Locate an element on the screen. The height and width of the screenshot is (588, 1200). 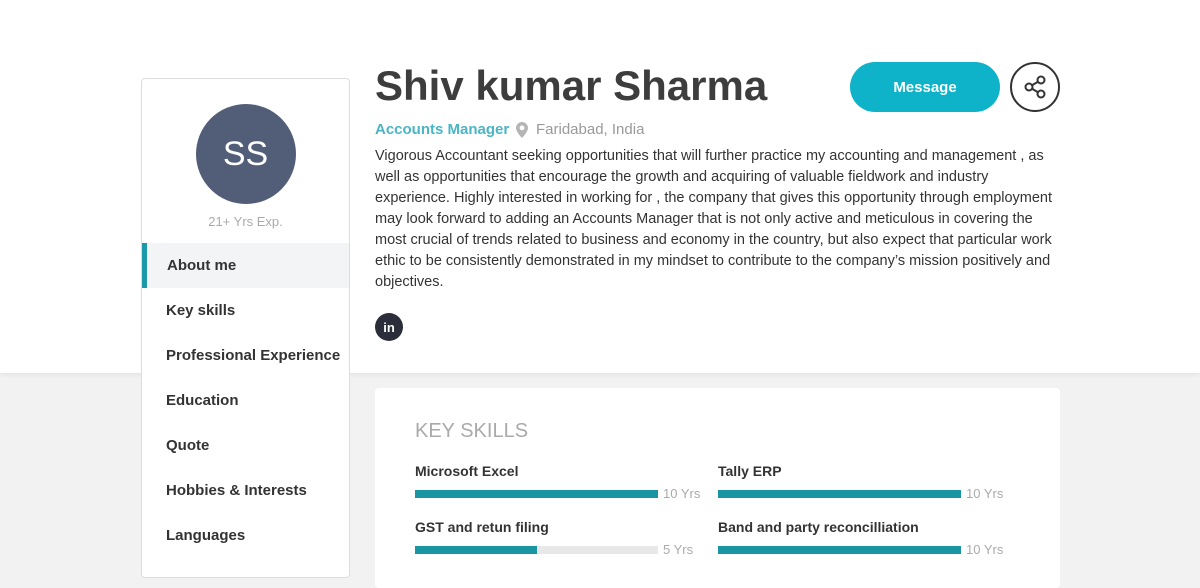
skill-item: Band and party reconcilliation 10 Yrs is located at coordinates (863, 538).